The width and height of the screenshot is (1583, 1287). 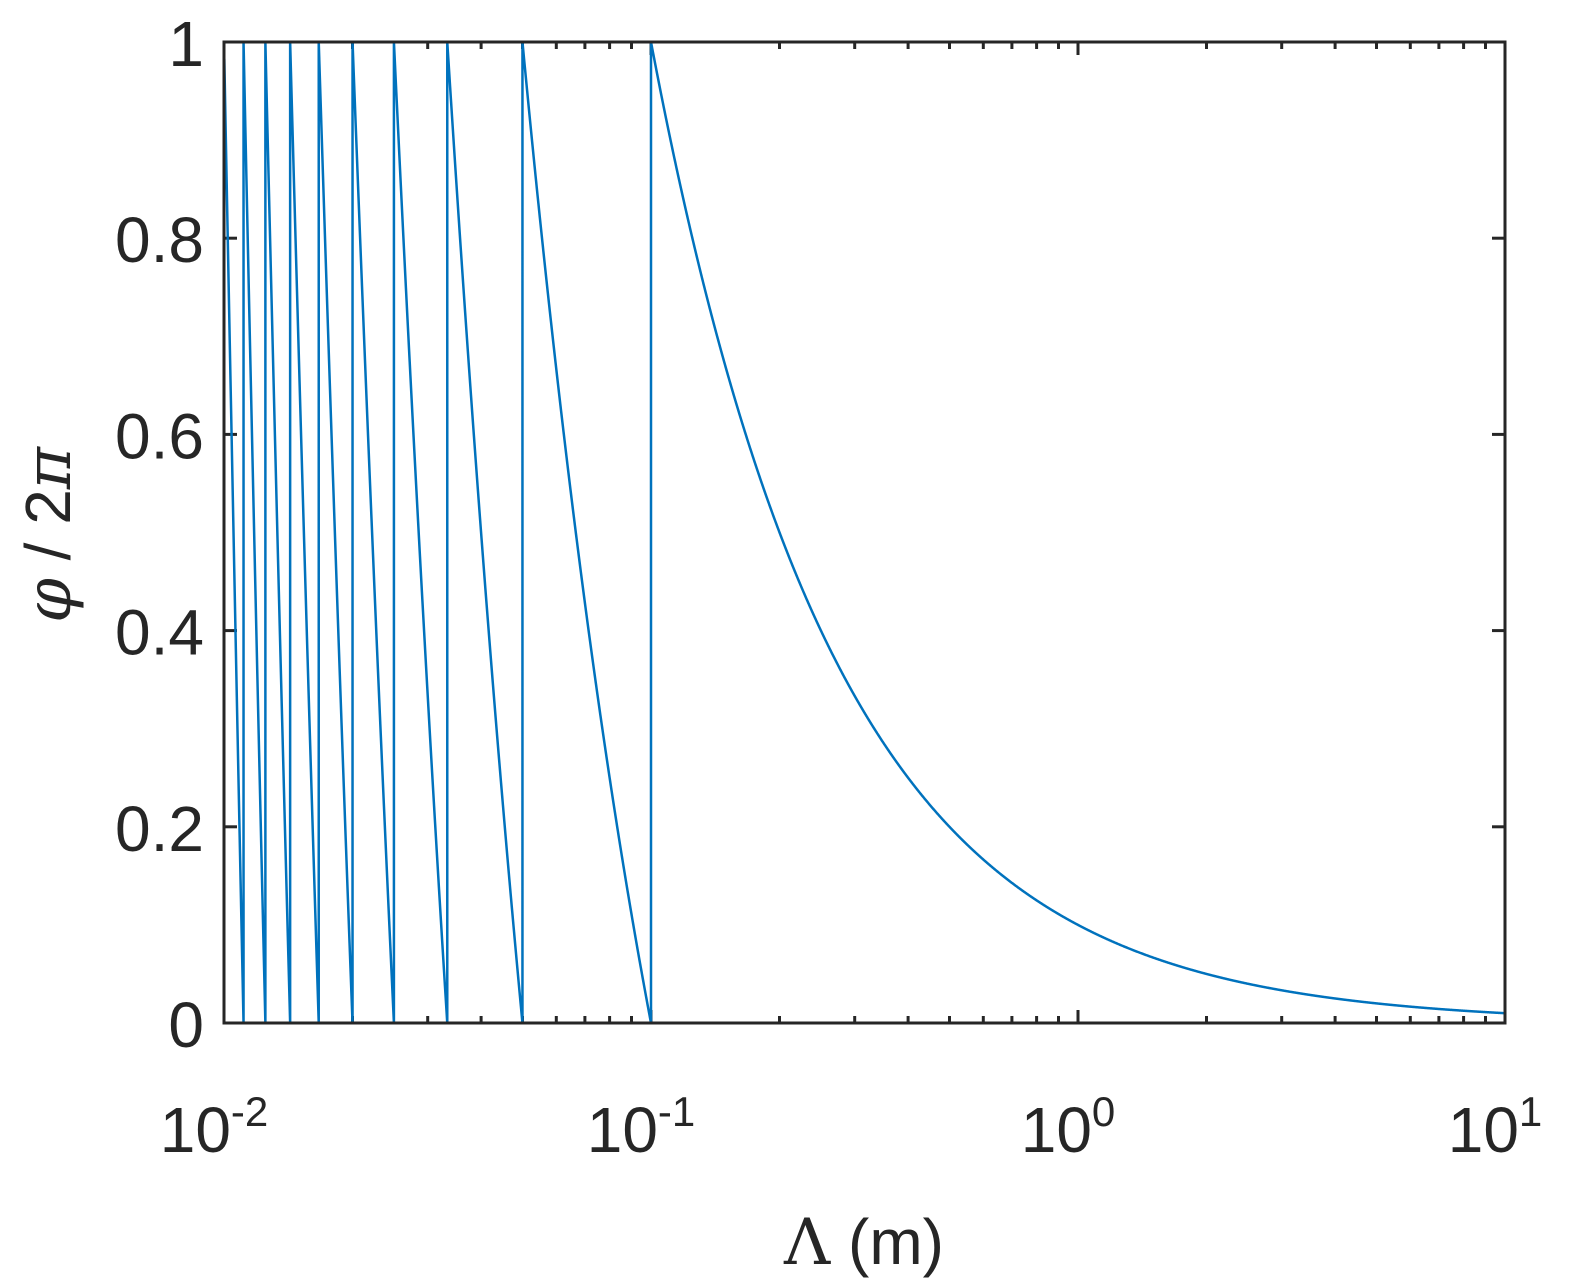 I want to click on y-tick-label: 0.2, so click(x=159, y=829).